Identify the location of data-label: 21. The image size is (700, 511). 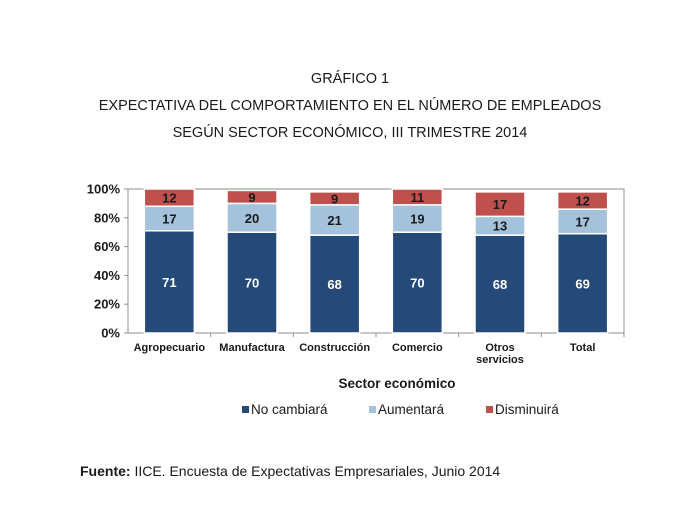
(334, 220).